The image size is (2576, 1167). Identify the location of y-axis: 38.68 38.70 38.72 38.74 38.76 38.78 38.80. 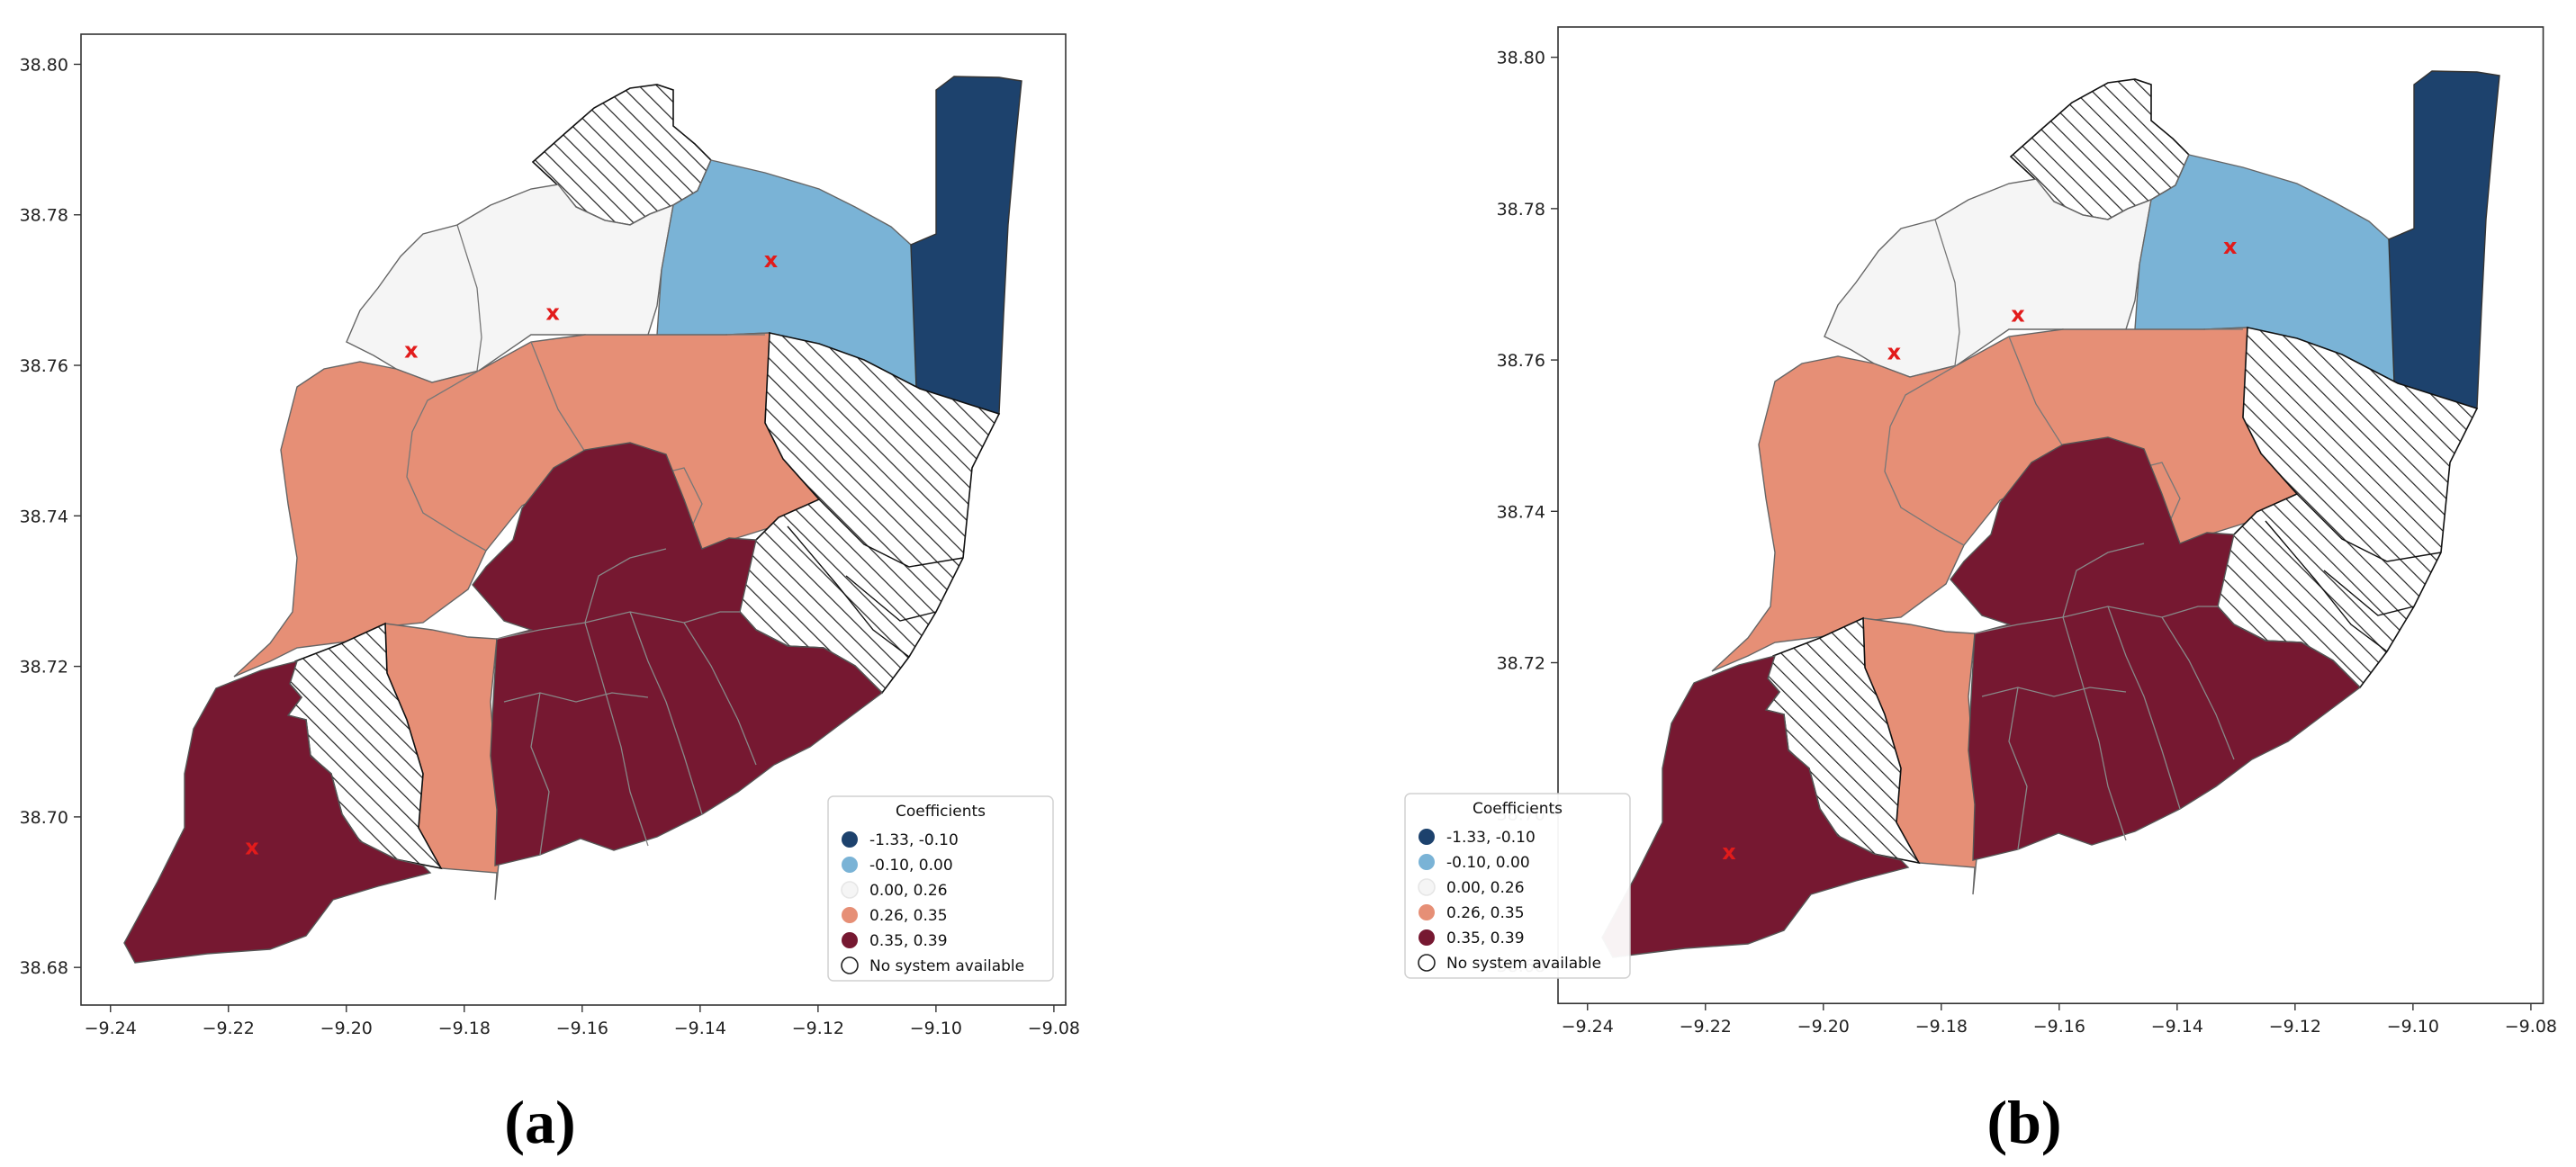
(50, 516).